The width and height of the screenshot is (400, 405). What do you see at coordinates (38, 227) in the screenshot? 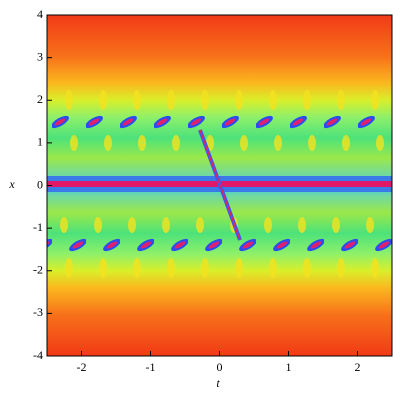
I see `y-tick-label: -1` at bounding box center [38, 227].